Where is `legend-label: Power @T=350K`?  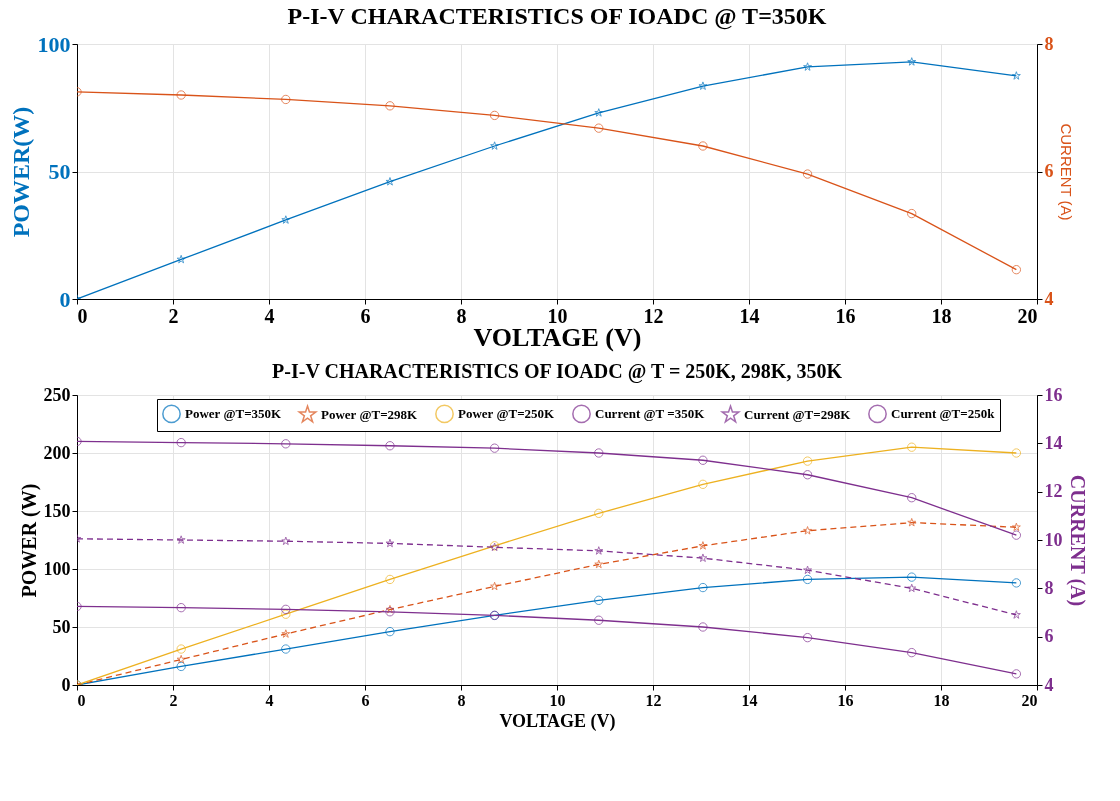 legend-label: Power @T=350K is located at coordinates (234, 413).